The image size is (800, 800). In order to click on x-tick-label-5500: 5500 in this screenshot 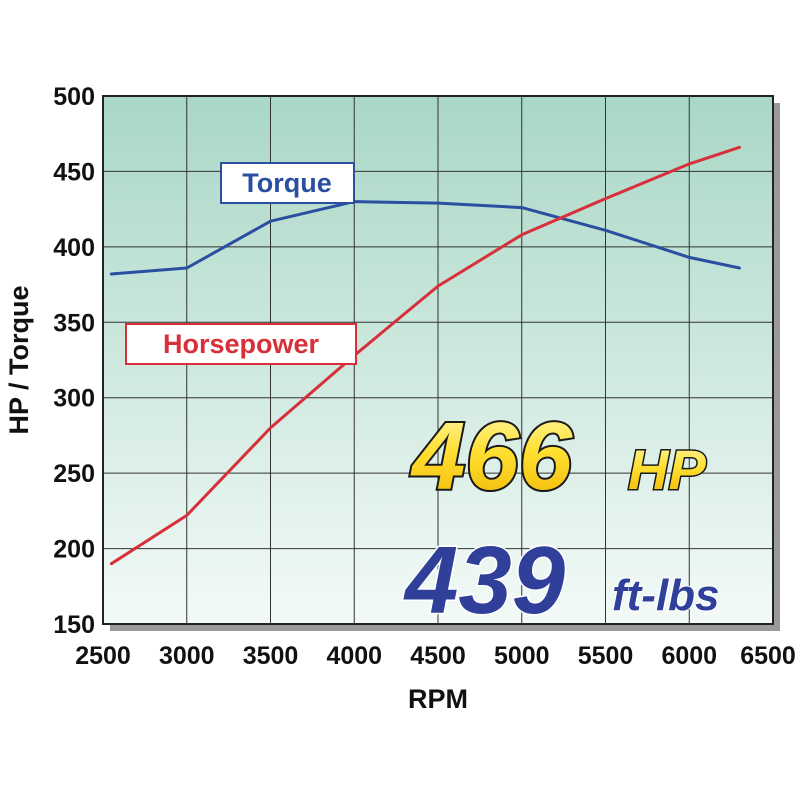, I will do `click(606, 656)`.